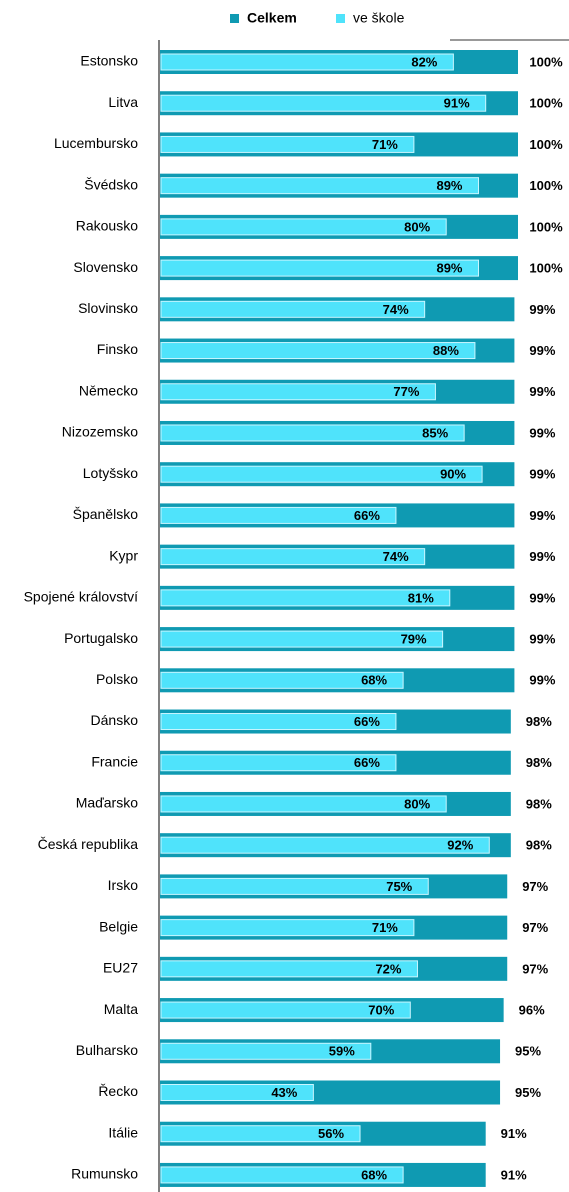 The image size is (569, 1192). What do you see at coordinates (435, 432) in the screenshot?
I see `value-label: 85%` at bounding box center [435, 432].